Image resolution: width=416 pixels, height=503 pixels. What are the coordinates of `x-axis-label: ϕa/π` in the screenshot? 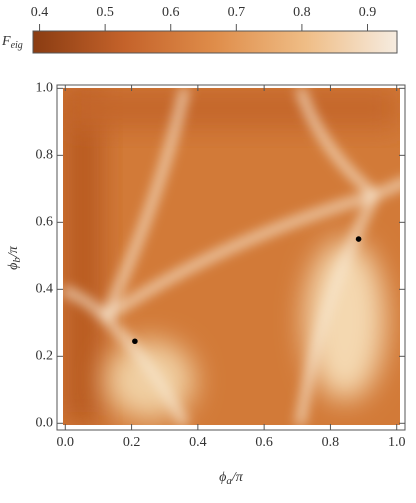 It's located at (231, 478).